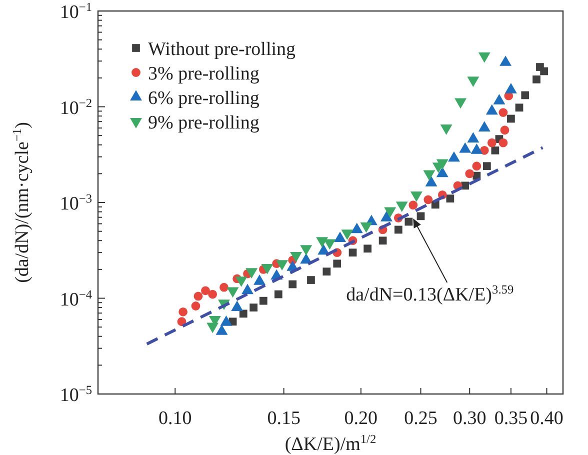  I want to click on x-tick-label: 0.25, so click(421, 418).